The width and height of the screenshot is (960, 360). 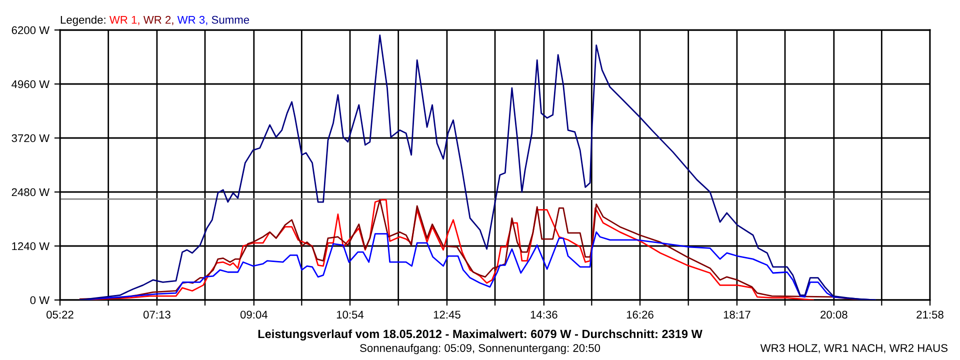 What do you see at coordinates (854, 349) in the screenshot?
I see `text: WR3 HOLZ, WR1 NACH, WR2 HAUS` at bounding box center [854, 349].